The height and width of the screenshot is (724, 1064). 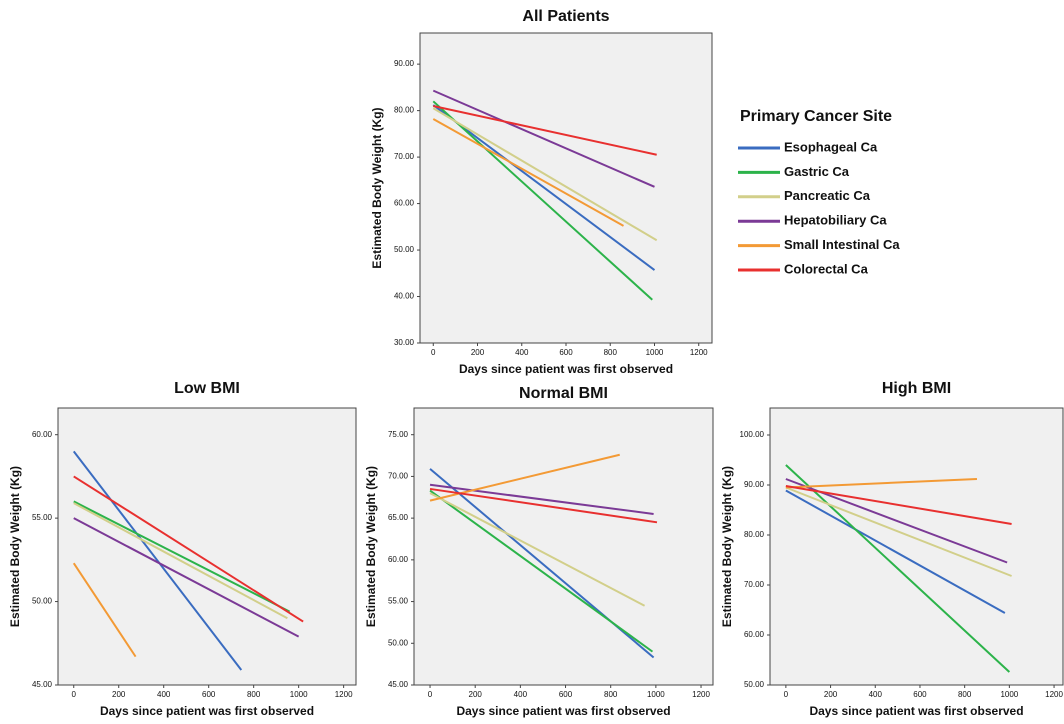 I want to click on legend-label: Colorectal Ca, so click(x=826, y=268).